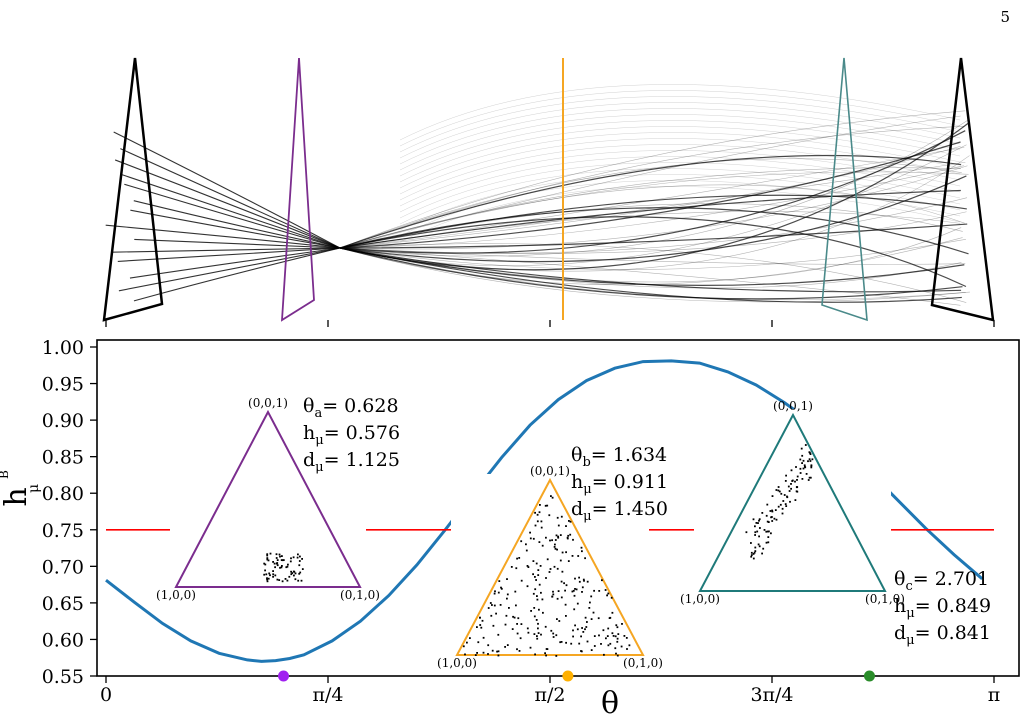  What do you see at coordinates (942, 608) in the screenshot?
I see `annotation-line: hμ= 0.849` at bounding box center [942, 608].